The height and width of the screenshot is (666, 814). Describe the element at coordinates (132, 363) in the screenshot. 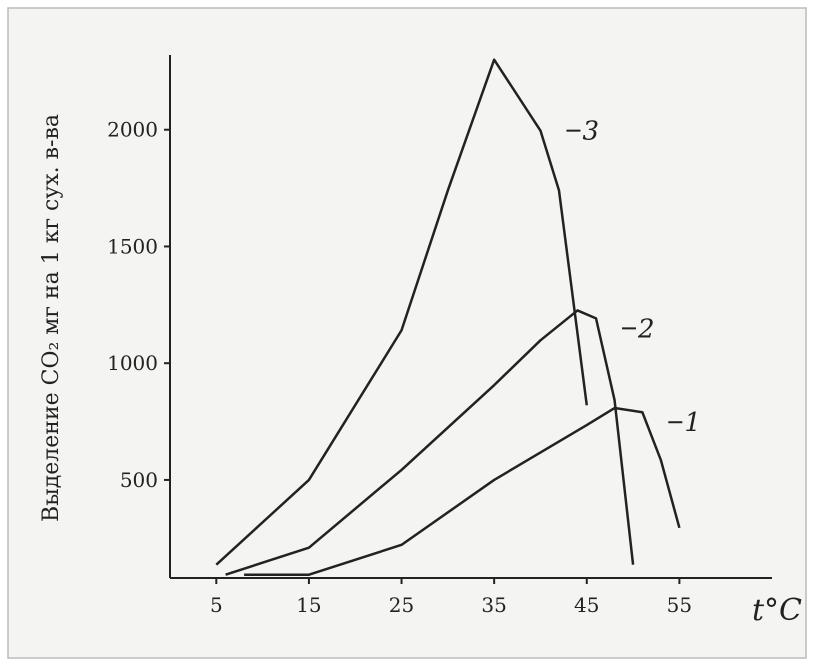

I see `y-tick-label: 1000` at that location.